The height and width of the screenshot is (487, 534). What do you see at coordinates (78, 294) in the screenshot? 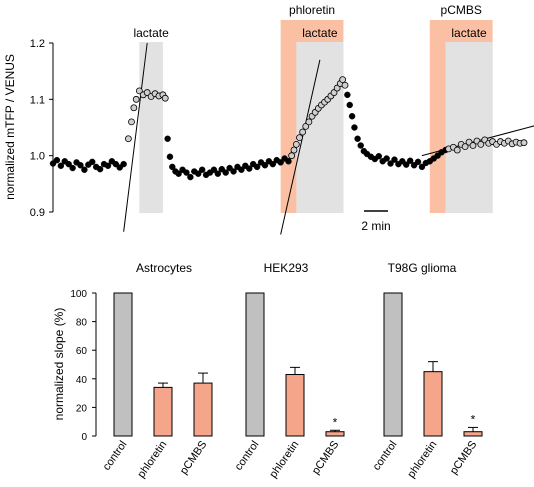
I see `bar-y-tick-label: 100` at bounding box center [78, 294].